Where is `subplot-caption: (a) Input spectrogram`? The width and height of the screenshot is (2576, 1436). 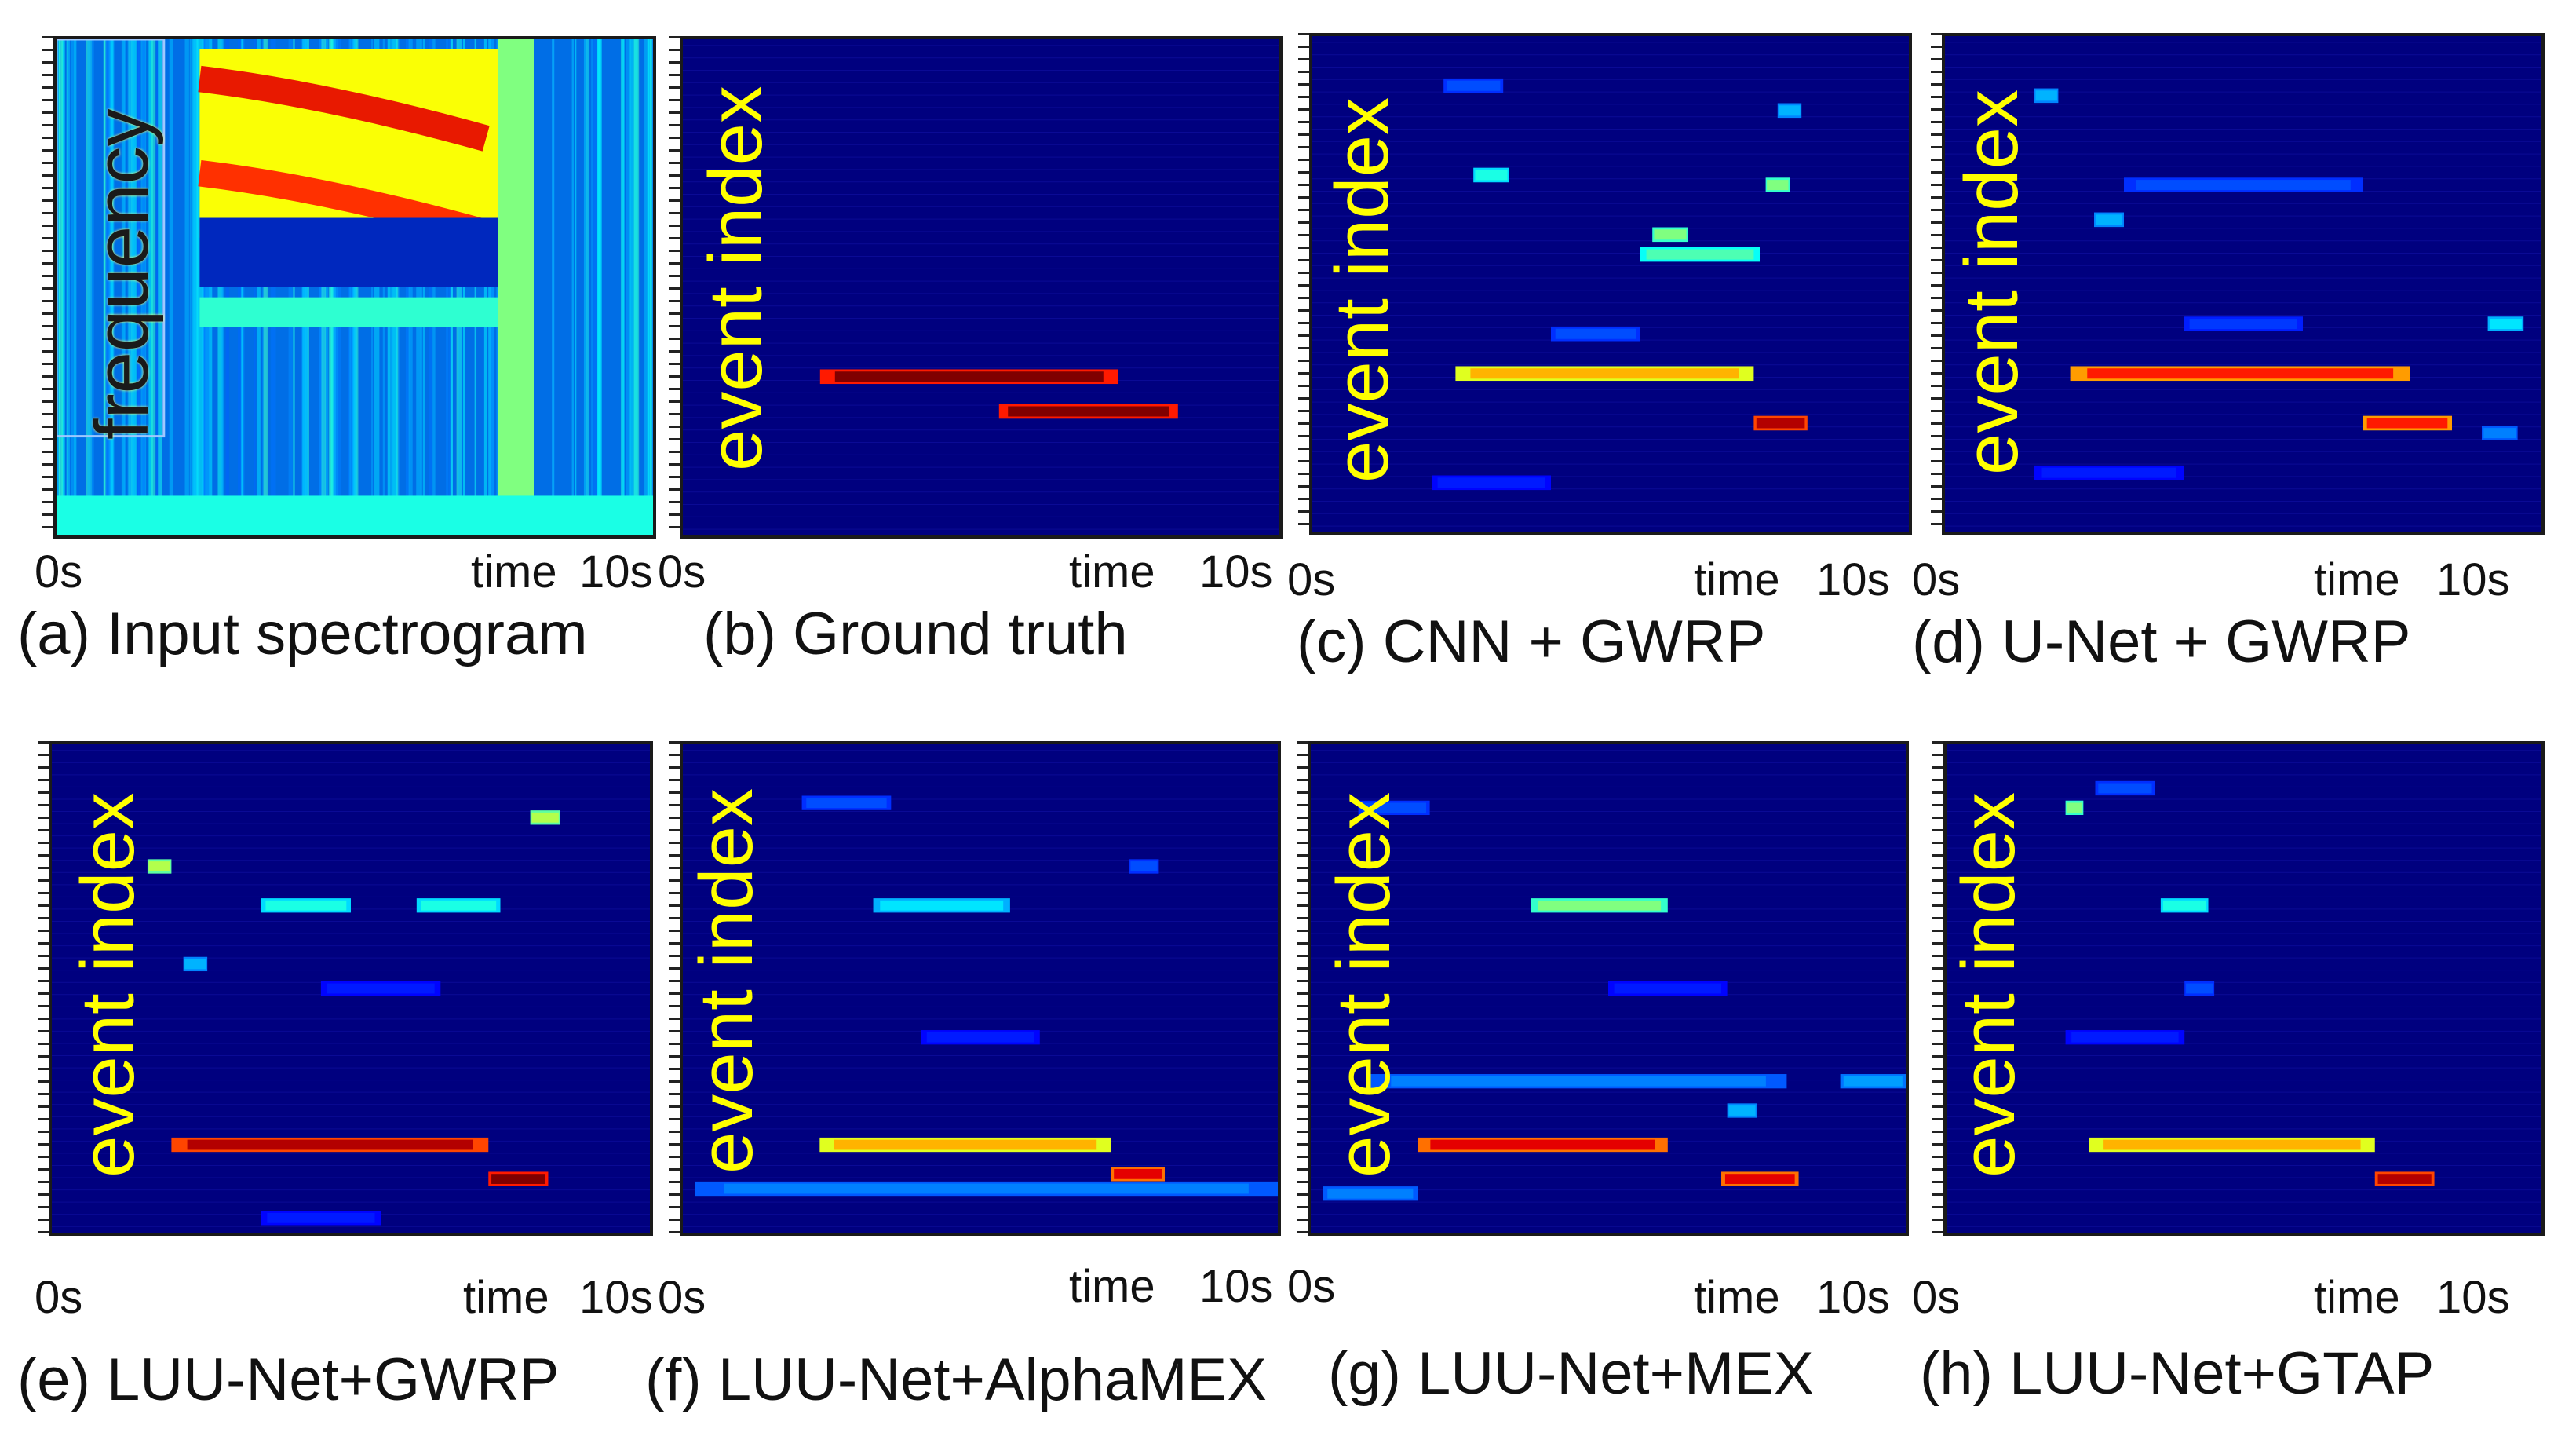
subplot-caption: (a) Input spectrogram is located at coordinates (302, 634).